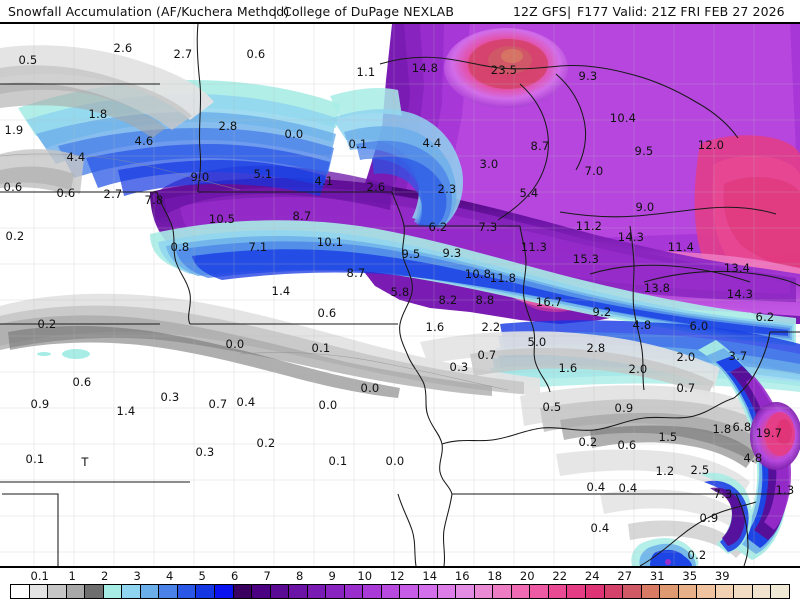  I want to click on colorbar-tick: 18, so click(495, 576).